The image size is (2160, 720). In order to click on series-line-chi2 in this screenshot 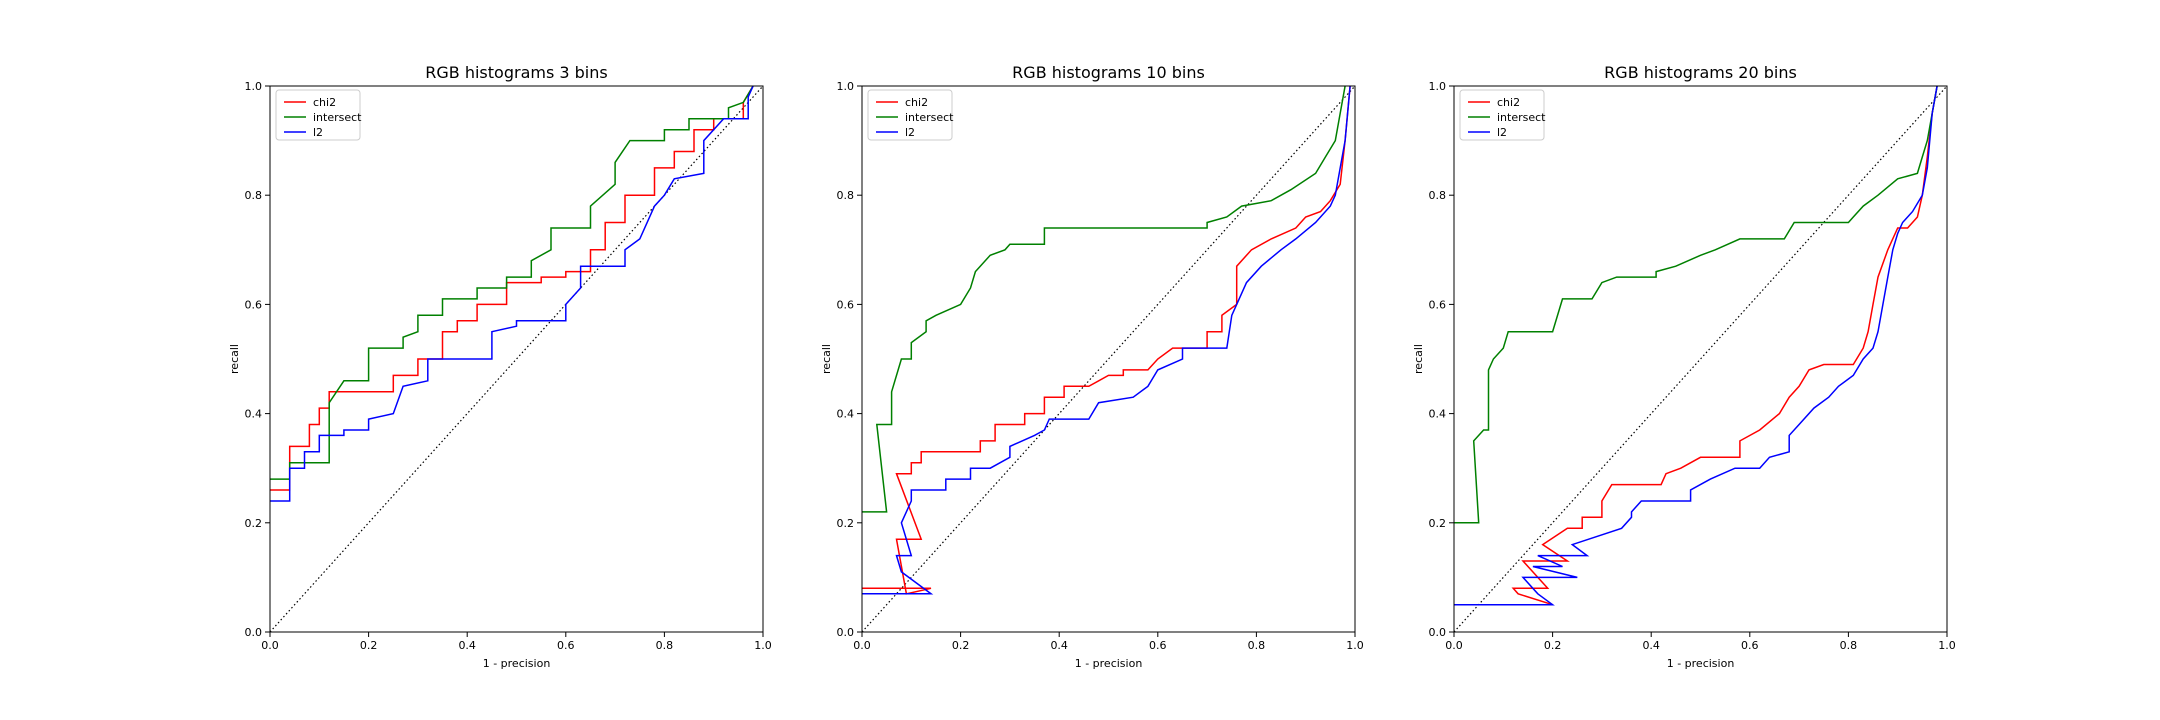, I will do `click(512, 288)`.